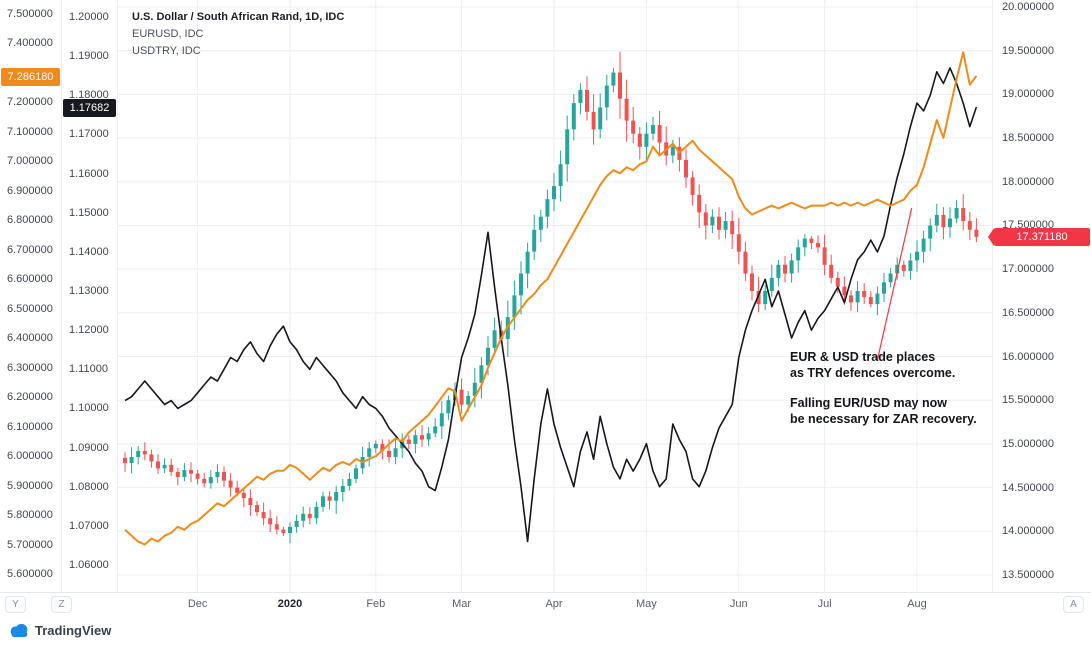  I want to click on price-tick: 1.12000, so click(89, 330).